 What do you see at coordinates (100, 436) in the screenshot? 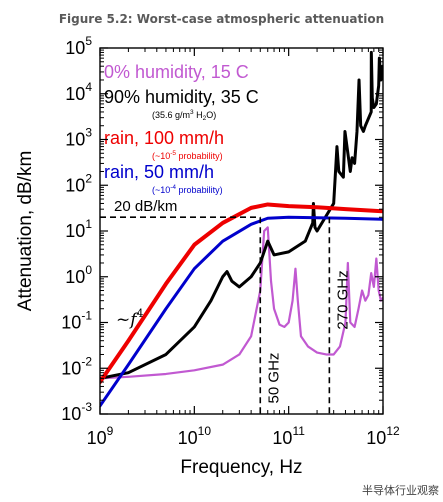
I see `x-tick-label-1: 109` at bounding box center [100, 436].